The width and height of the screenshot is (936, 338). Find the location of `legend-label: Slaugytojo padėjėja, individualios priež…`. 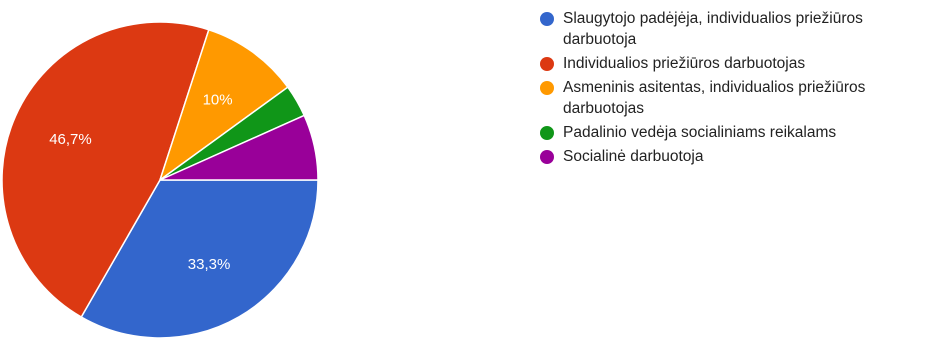

legend-label: Slaugytojo padėjėja, individualios priež… is located at coordinates (713, 29).